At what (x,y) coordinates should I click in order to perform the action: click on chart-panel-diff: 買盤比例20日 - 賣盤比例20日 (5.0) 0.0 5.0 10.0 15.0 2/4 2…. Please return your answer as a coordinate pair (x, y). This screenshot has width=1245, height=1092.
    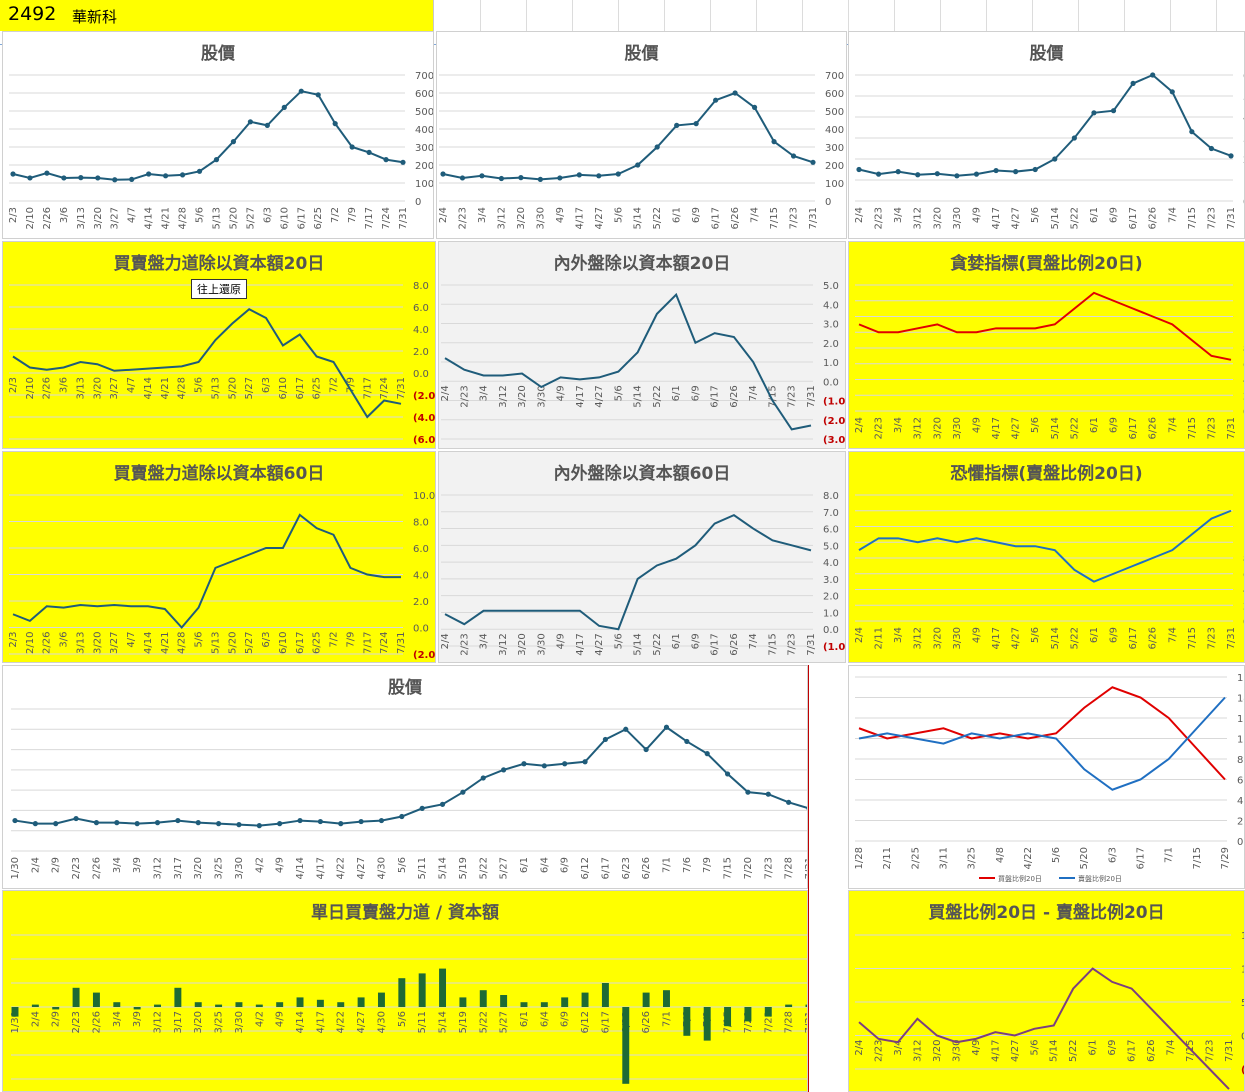
    Looking at the image, I should click on (1046, 991).